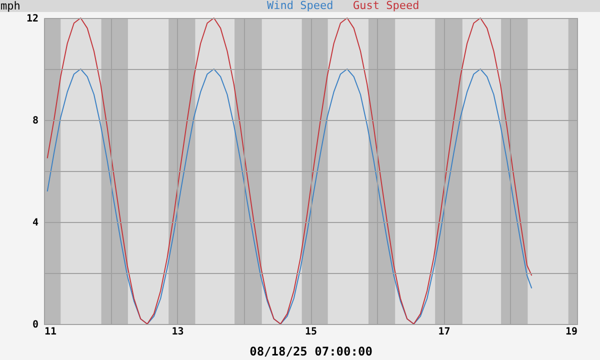 Image resolution: width=600 pixels, height=360 pixels. What do you see at coordinates (32, 19) in the screenshot?
I see `y-tick-label: 12` at bounding box center [32, 19].